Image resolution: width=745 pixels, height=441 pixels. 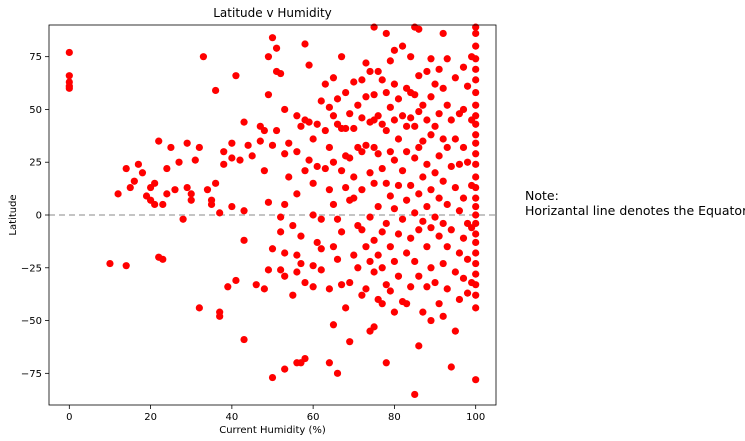 I want to click on x-tick-label: 100, so click(x=475, y=417).